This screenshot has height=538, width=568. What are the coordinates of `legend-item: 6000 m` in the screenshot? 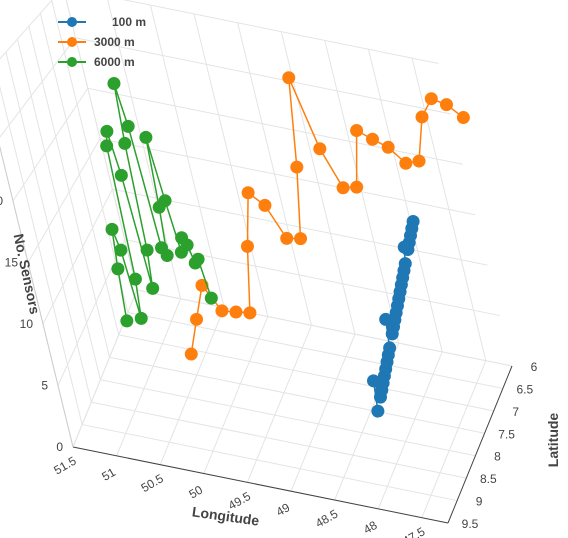 It's located at (96, 62).